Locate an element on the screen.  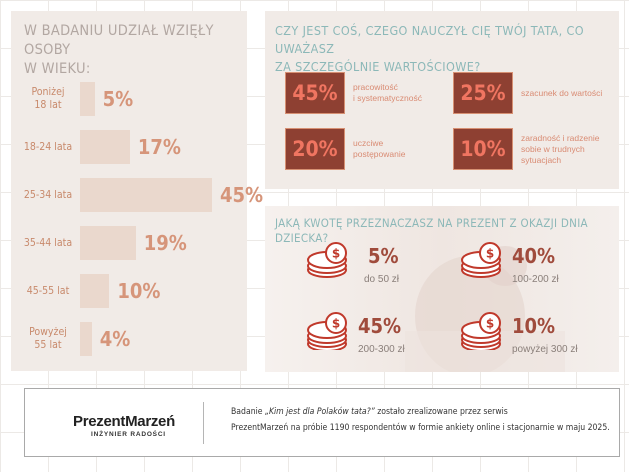
age-chart-title: W BADANIU UDZIAŁ WZIĘŁY OSOBY W WIEKU: is located at coordinates (124, 50).